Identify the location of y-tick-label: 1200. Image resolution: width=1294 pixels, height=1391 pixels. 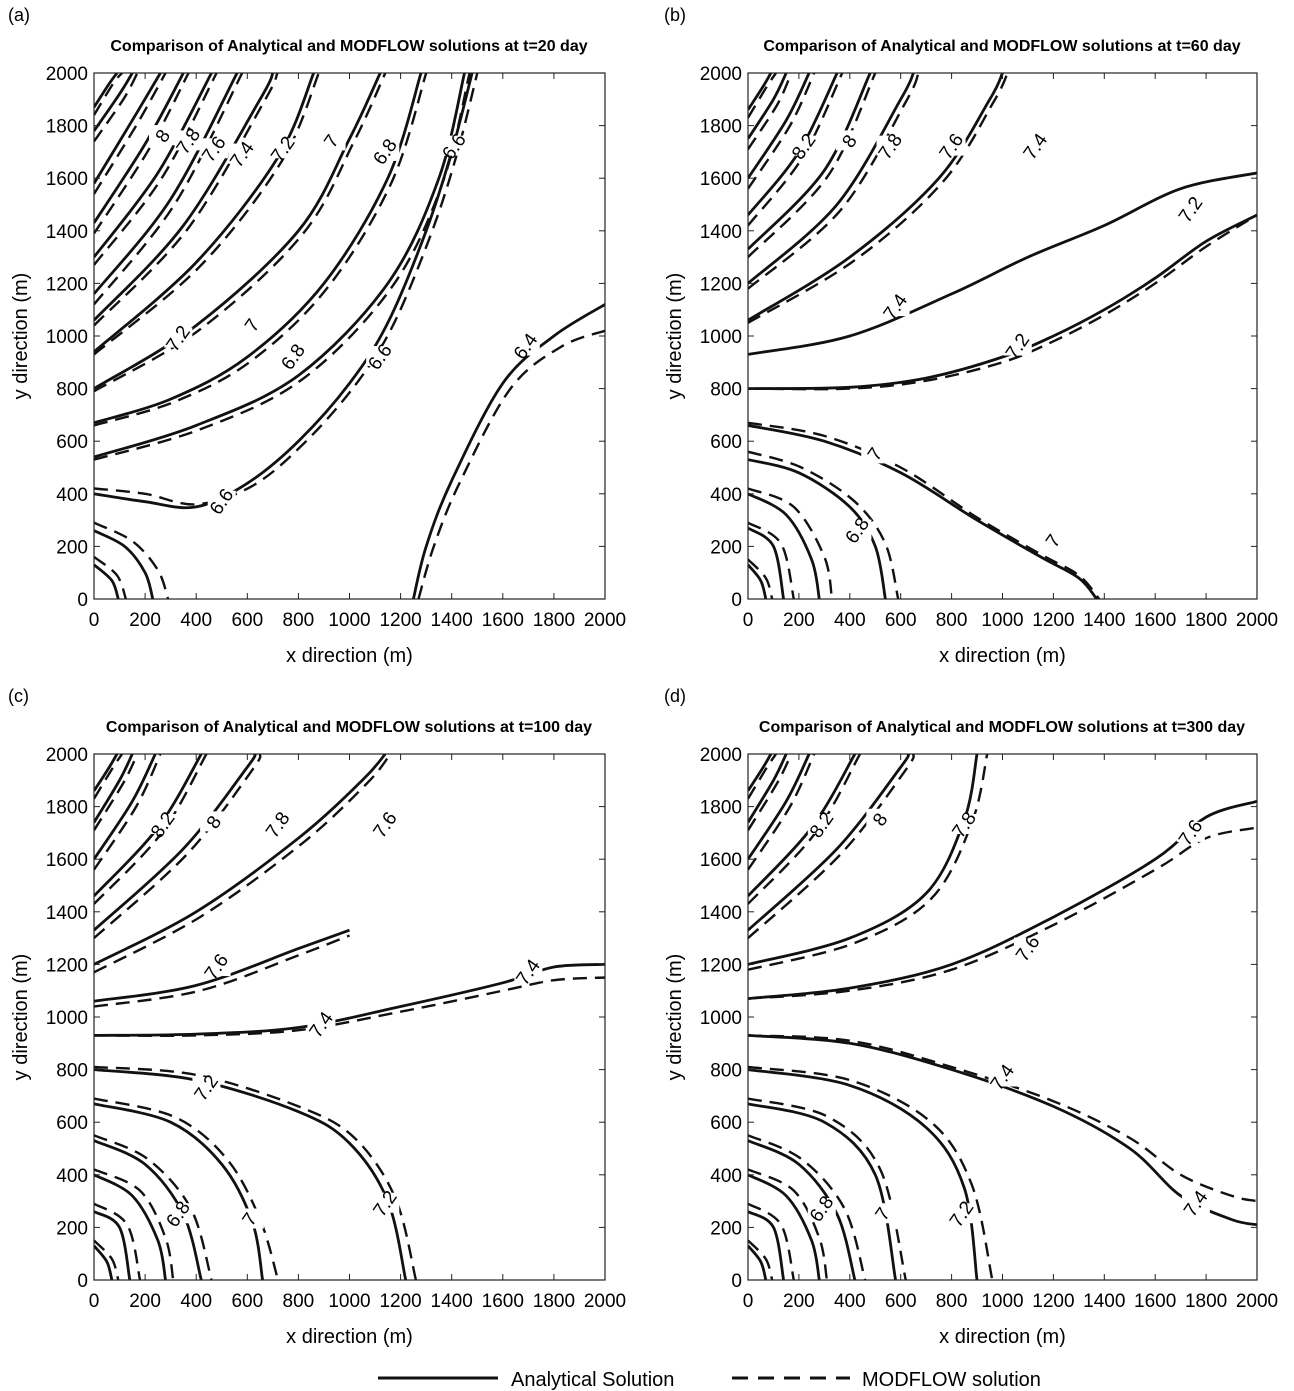
(721, 284).